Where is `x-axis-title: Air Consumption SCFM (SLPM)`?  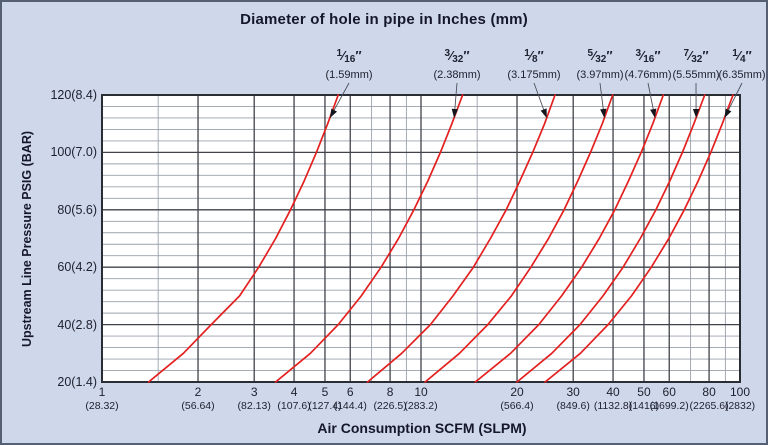 x-axis-title: Air Consumption SCFM (SLPM) is located at coordinates (422, 428).